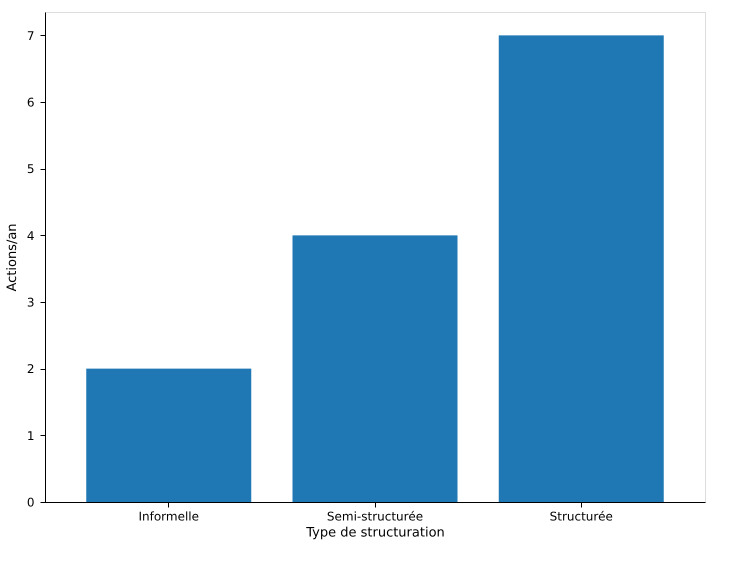  Describe the element at coordinates (30, 103) in the screenshot. I see `y-tick-label: 6` at that location.